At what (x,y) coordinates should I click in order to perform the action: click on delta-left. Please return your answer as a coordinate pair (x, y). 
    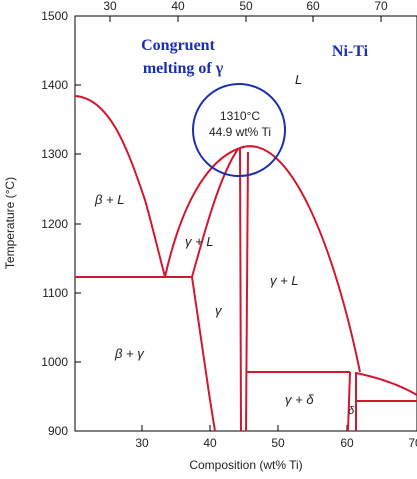
    Looking at the image, I should click on (349, 401).